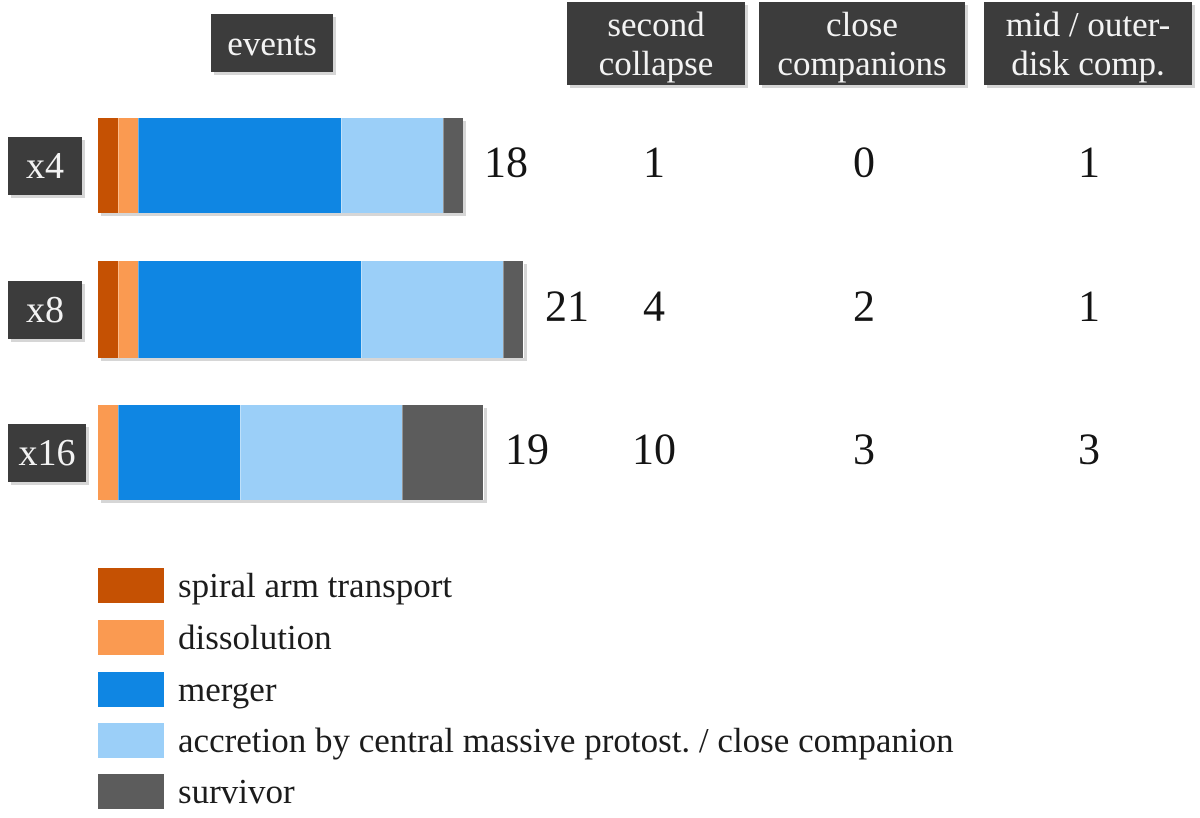  What do you see at coordinates (1088, 63) in the screenshot?
I see `column-header-line: disk comp.` at bounding box center [1088, 63].